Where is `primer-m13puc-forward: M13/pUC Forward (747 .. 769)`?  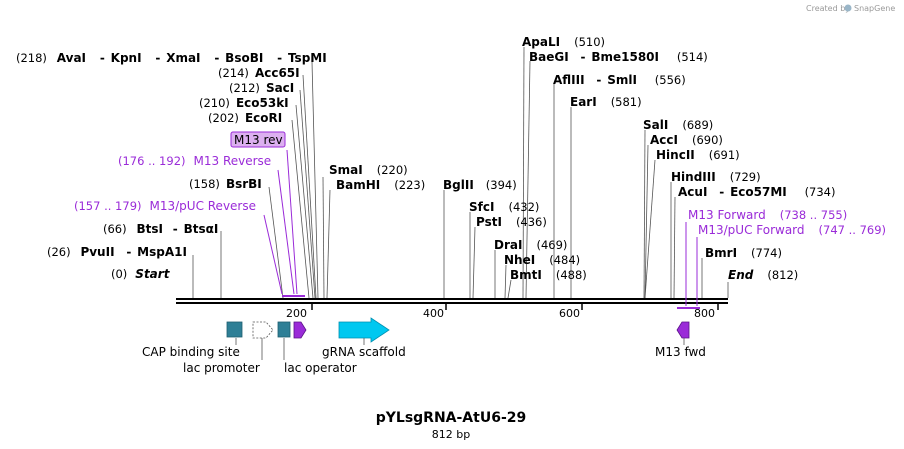
primer-m13puc-forward: M13/pUC Forward (747 .. 769) is located at coordinates (792, 230).